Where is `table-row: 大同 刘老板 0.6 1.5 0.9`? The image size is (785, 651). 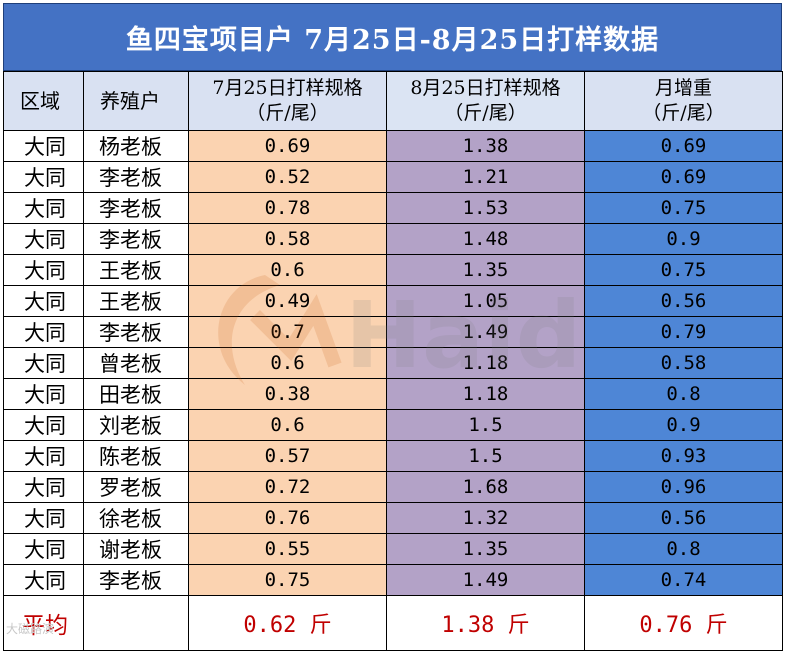
table-row: 大同 刘老板 0.6 1.5 0.9 is located at coordinates (393, 425).